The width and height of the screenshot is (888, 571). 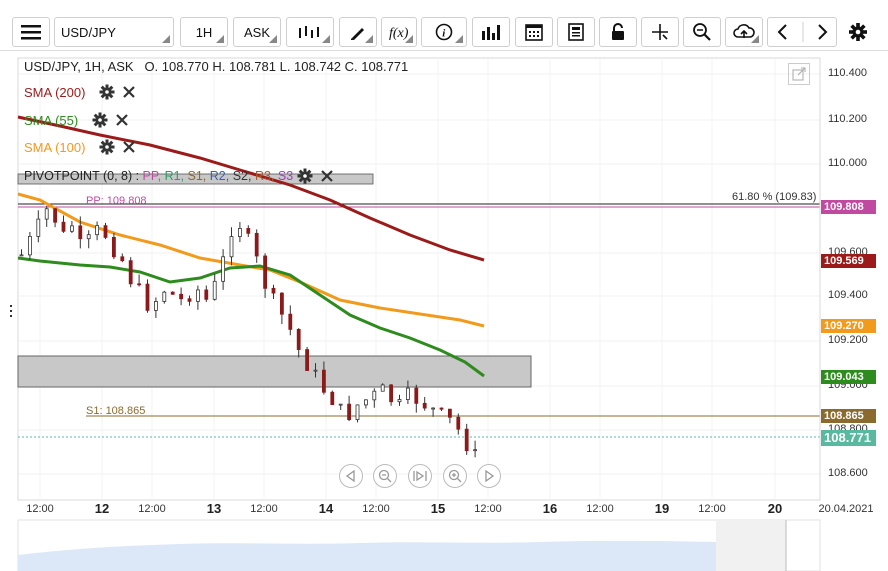 What do you see at coordinates (576, 32) in the screenshot?
I see `news-button` at bounding box center [576, 32].